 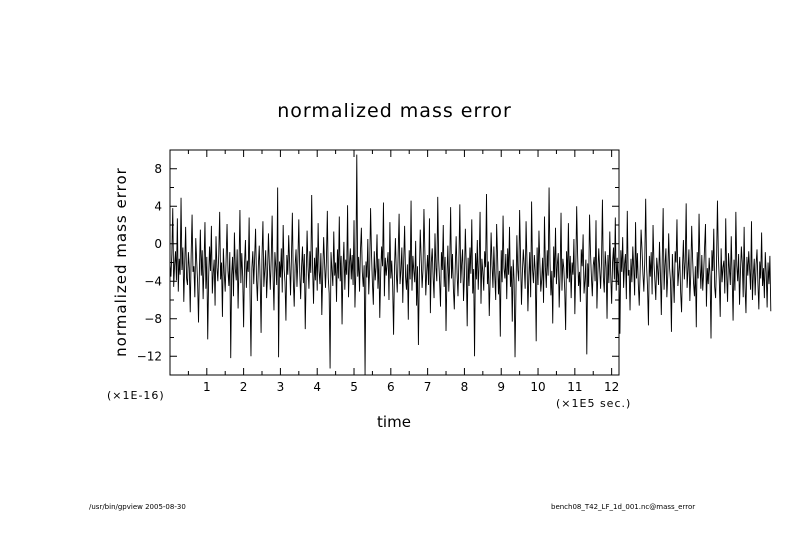 I want to click on chart-title: normalized mass error, so click(x=394, y=111).